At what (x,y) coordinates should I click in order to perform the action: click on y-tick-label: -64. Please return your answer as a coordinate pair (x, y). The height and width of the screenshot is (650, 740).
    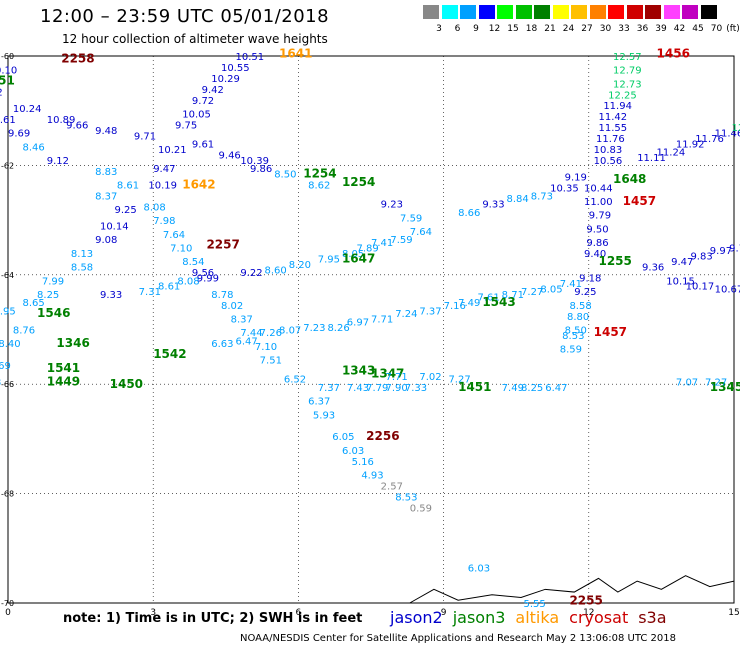
    Looking at the image, I should click on (7, 275).